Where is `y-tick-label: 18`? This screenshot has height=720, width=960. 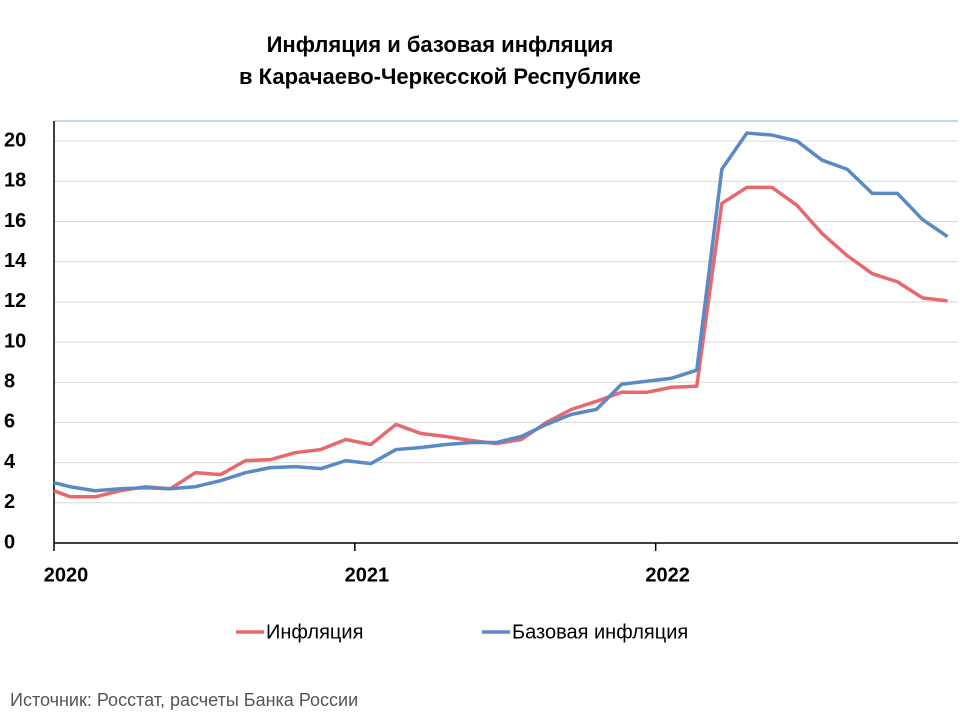
y-tick-label: 18 is located at coordinates (15, 181).